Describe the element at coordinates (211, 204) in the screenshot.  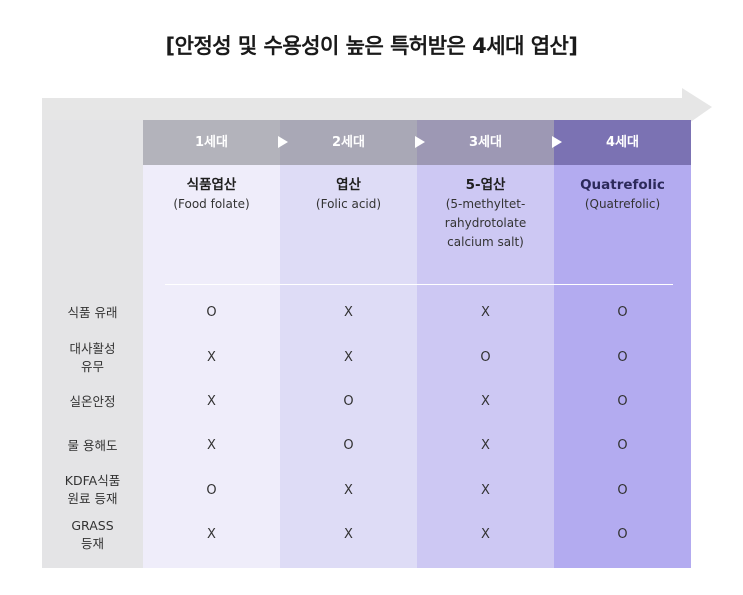
I see `gen-1-sub: (Food folate)` at that location.